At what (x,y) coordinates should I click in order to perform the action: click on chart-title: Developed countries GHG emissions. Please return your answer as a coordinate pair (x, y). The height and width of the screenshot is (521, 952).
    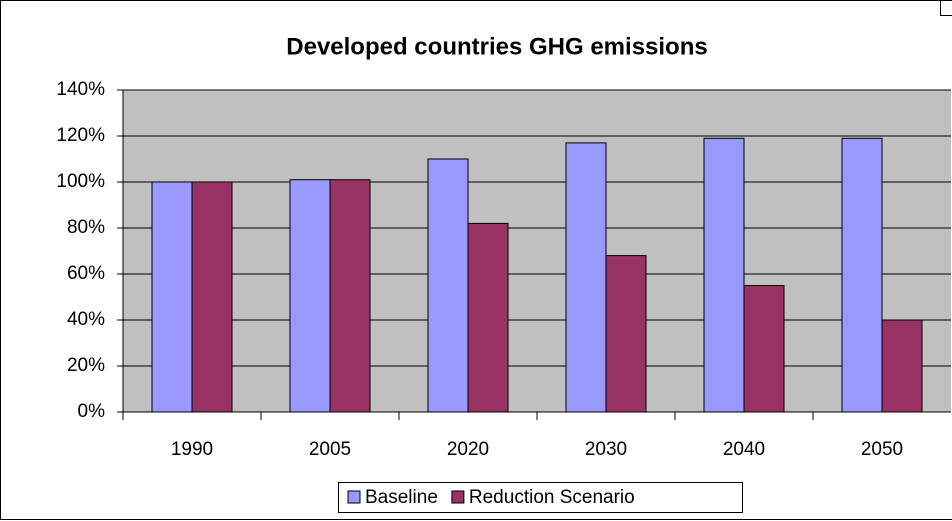
    Looking at the image, I should click on (496, 46).